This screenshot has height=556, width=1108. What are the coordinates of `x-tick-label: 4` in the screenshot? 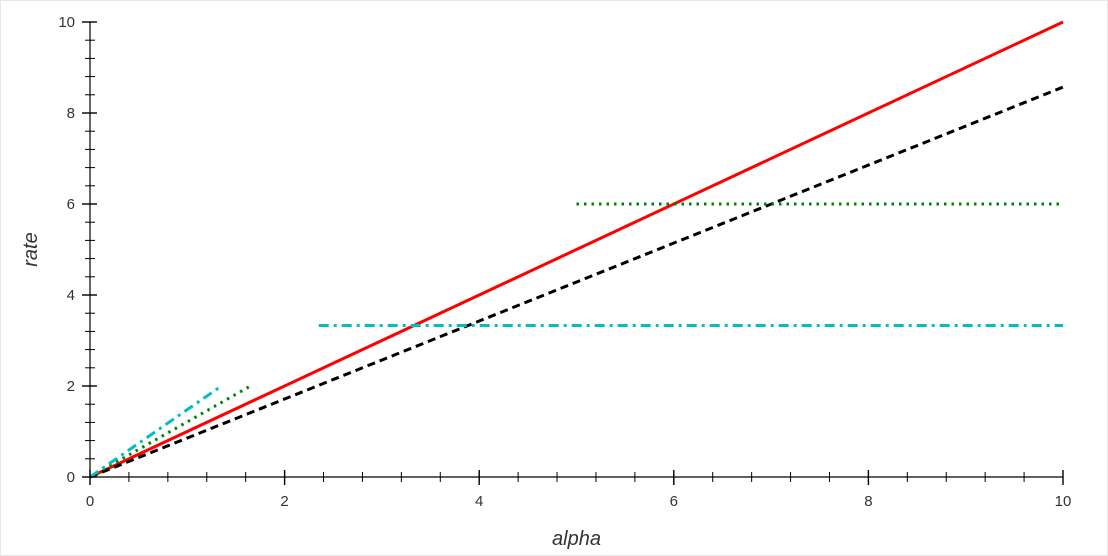 It's located at (479, 501).